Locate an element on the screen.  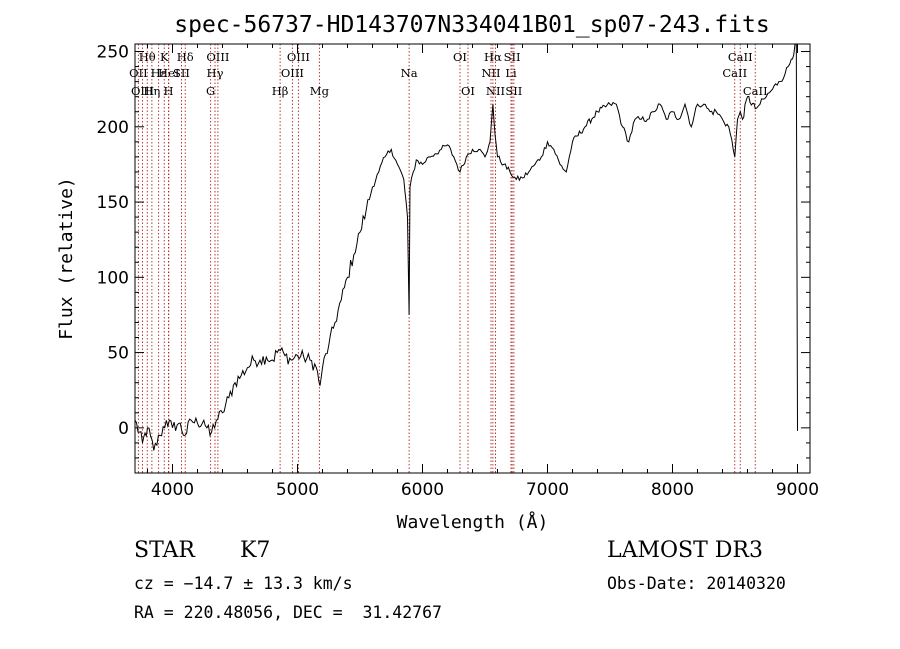
line-label-17: Na is located at coordinates (409, 73).